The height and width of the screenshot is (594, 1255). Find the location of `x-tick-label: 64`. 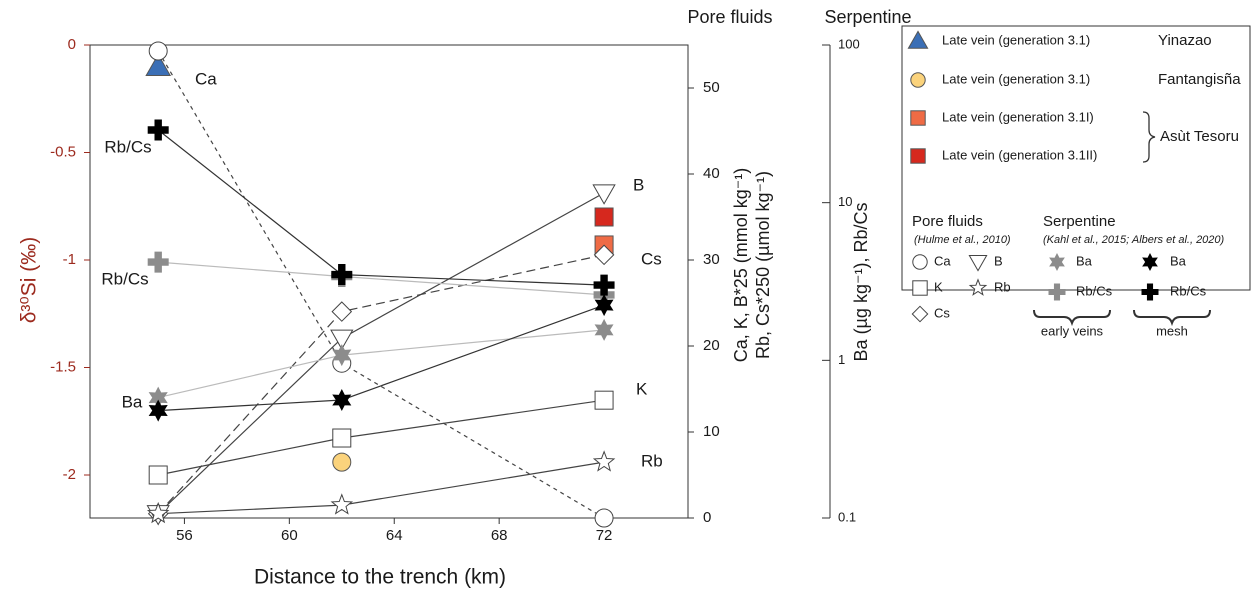

x-tick-label: 64 is located at coordinates (394, 535).